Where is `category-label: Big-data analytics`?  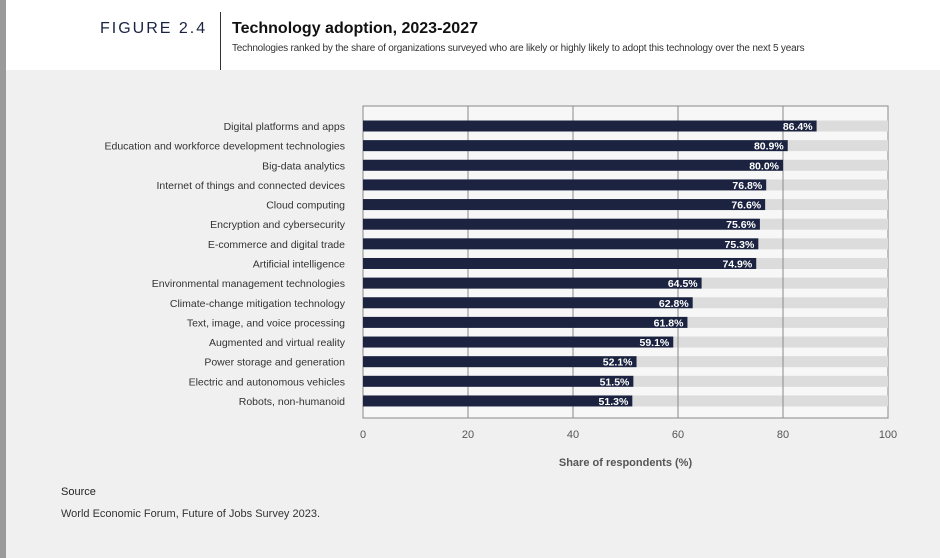 category-label: Big-data analytics is located at coordinates (303, 166).